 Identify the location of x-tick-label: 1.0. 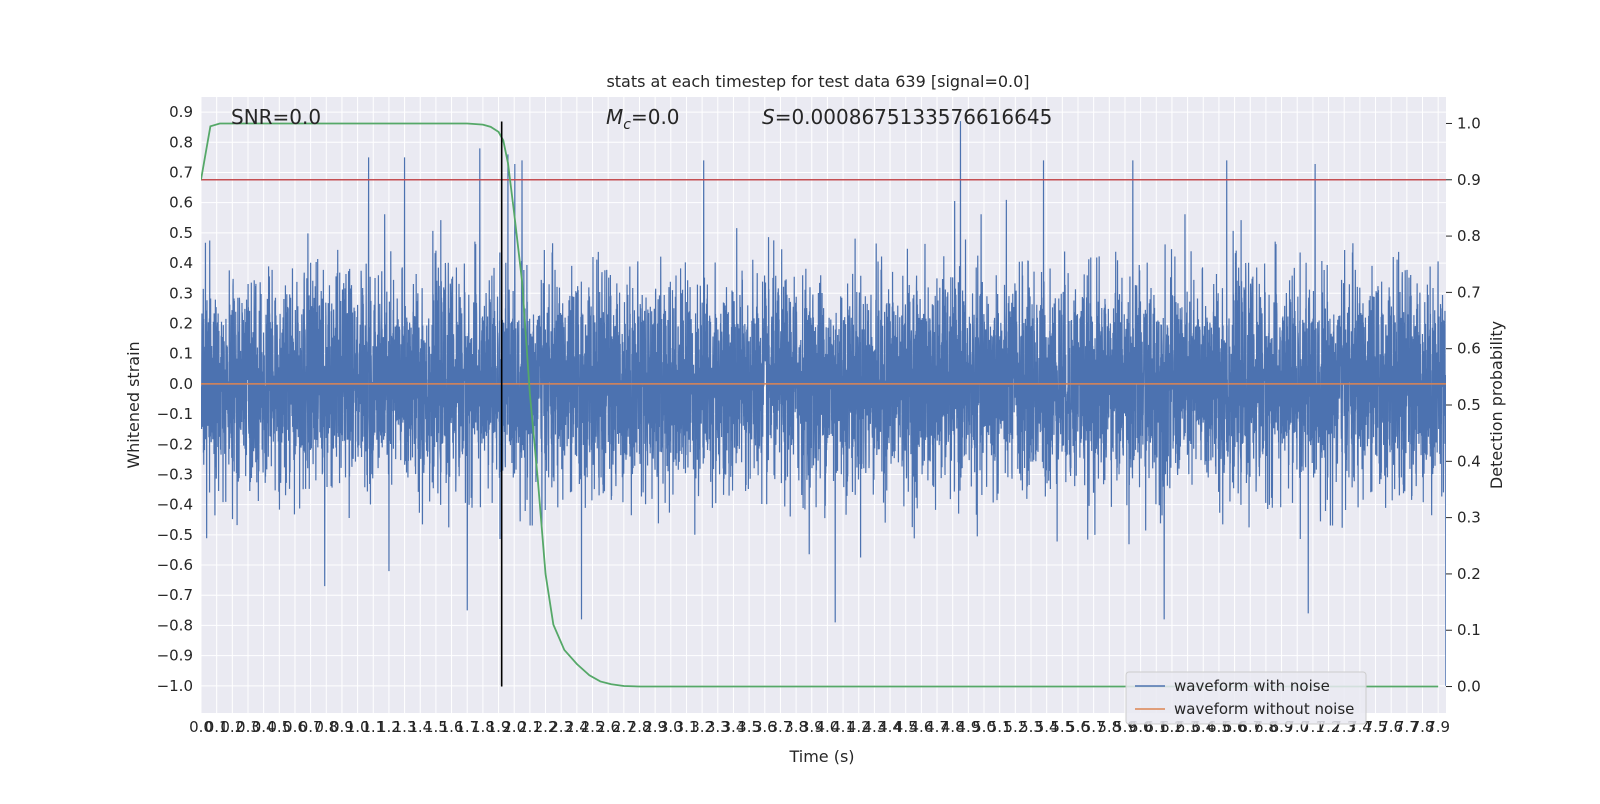
(358, 727).